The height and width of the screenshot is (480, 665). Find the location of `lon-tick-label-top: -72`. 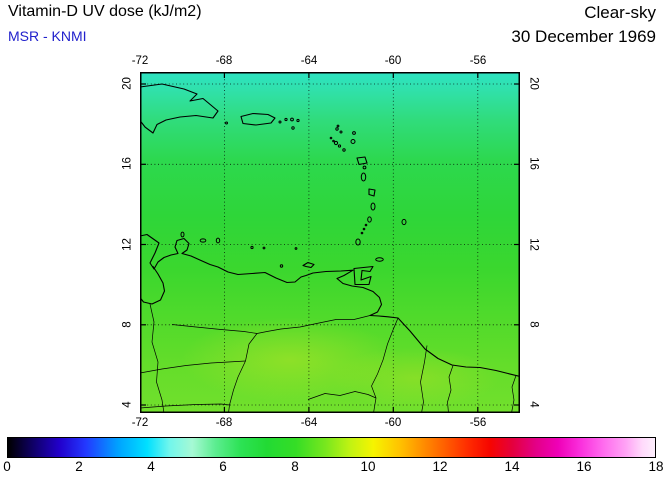

lon-tick-label-top: -72 is located at coordinates (140, 61).